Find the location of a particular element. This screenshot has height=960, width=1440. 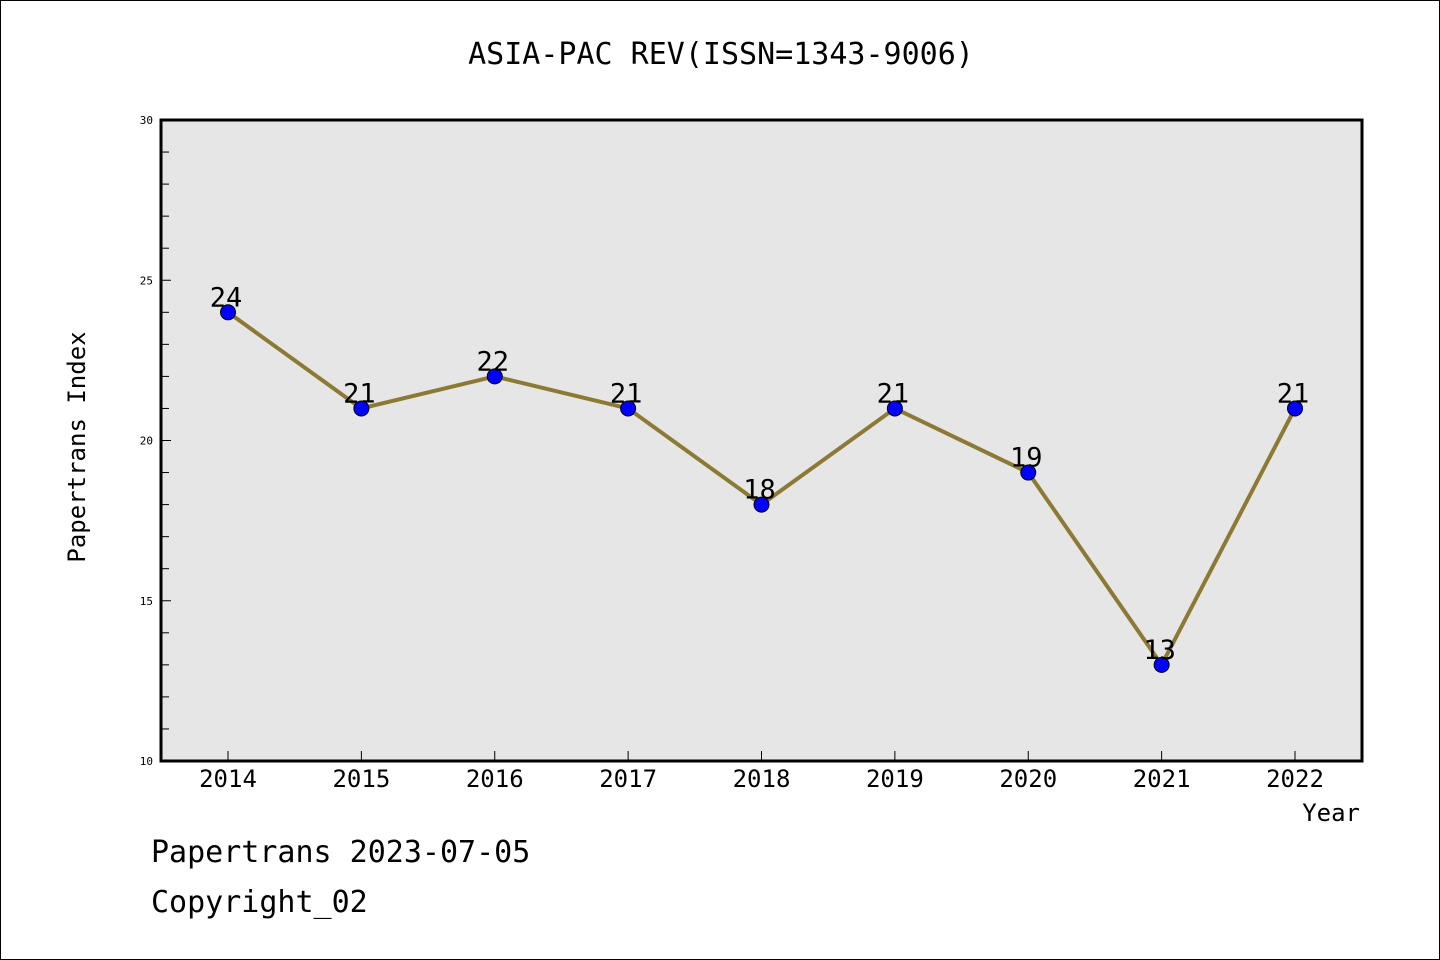

y-tick-label: 20 is located at coordinates (146, 441).